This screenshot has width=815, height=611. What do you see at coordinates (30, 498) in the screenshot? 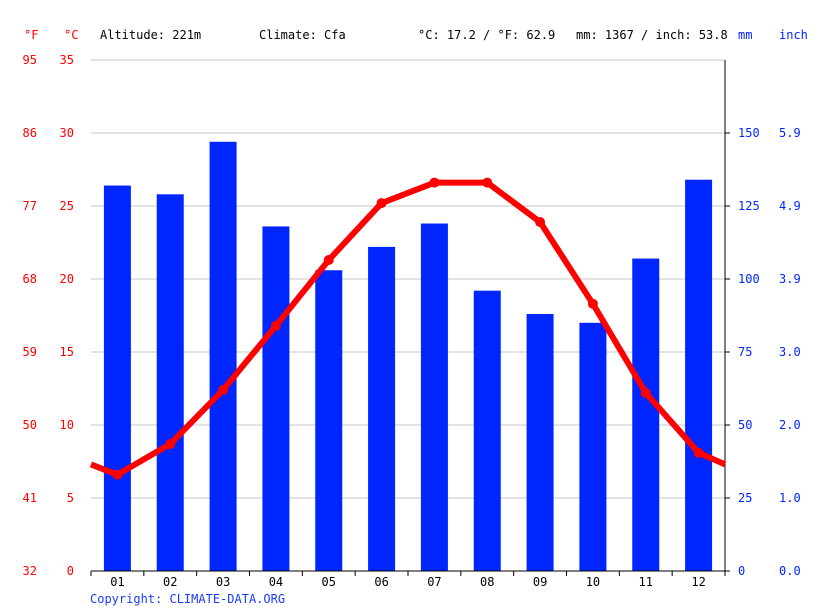
I see `fahrenheit-tick-label: 41` at bounding box center [30, 498].